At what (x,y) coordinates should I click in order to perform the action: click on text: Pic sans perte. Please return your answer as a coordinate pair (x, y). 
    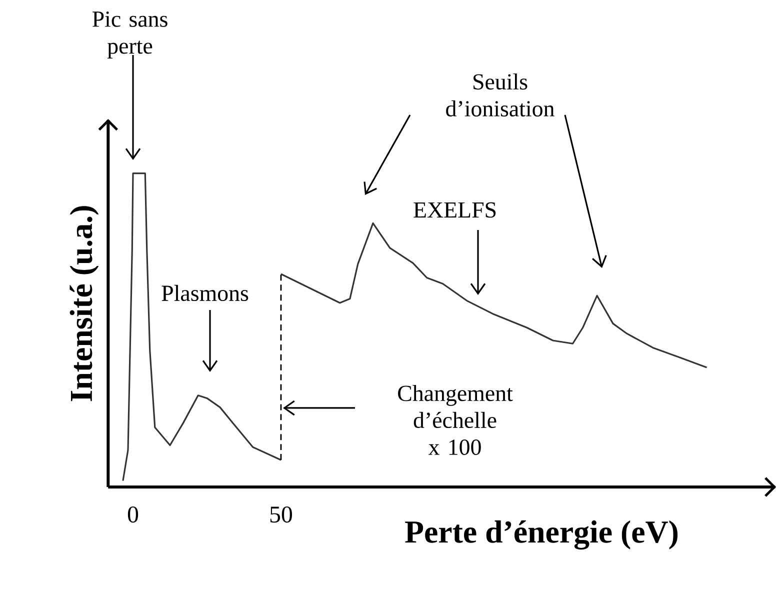
    Looking at the image, I should click on (130, 35).